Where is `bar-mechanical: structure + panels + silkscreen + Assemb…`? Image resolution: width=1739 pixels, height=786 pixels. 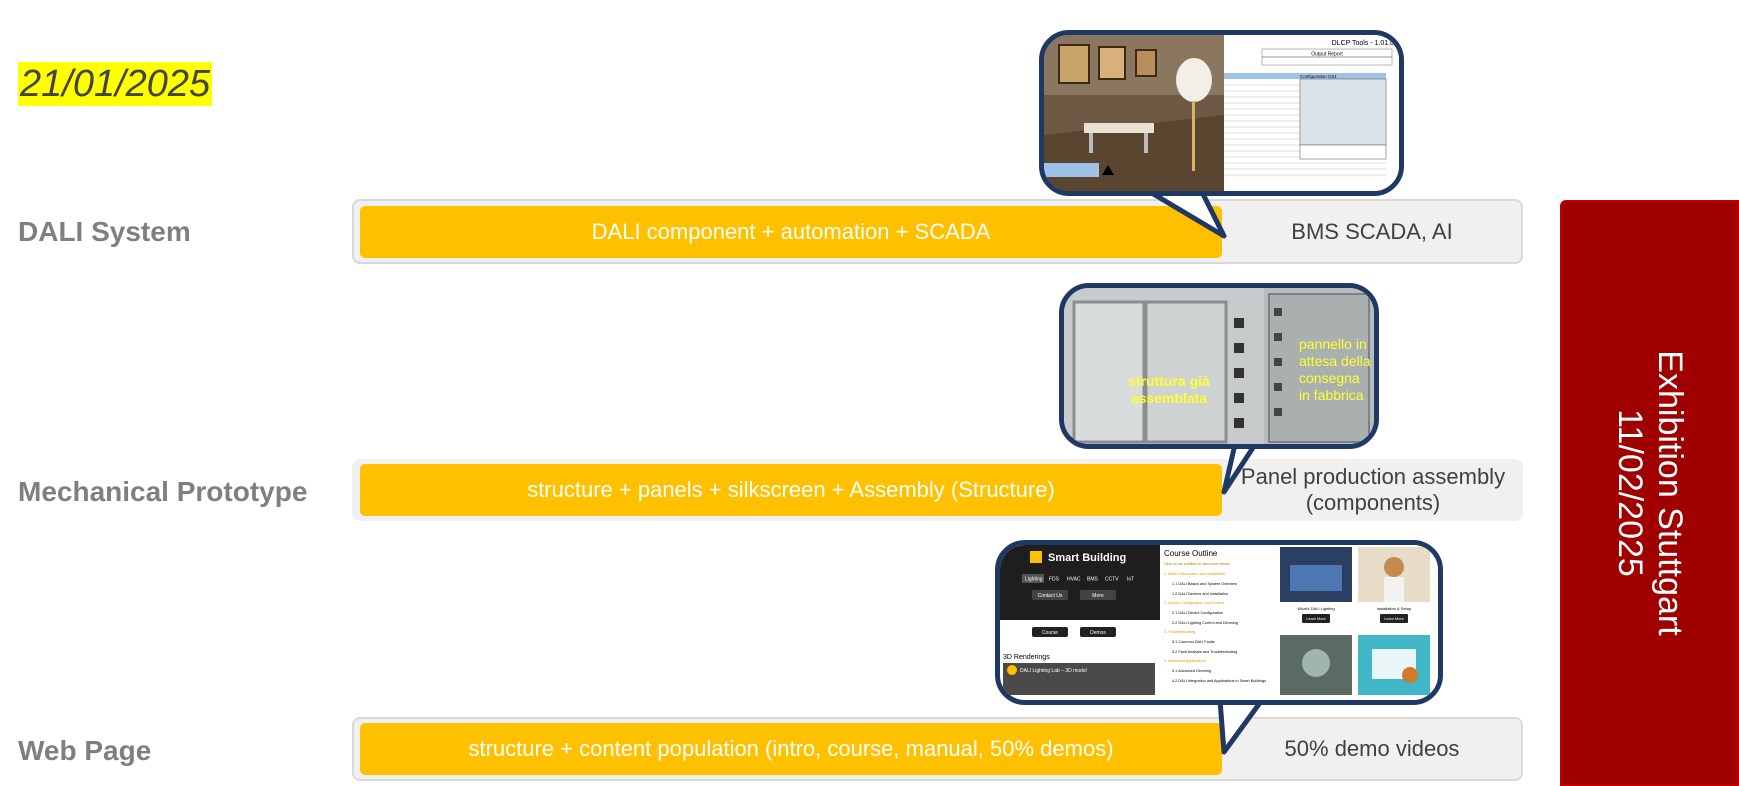
bar-mechanical: structure + panels + silkscreen + Assemb… is located at coordinates (791, 490).